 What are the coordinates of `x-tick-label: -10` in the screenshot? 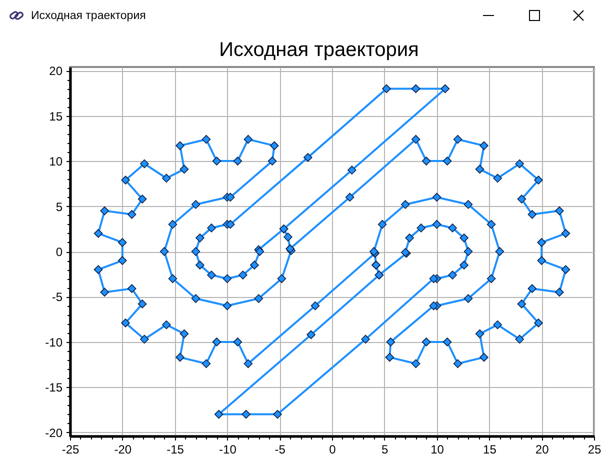 It's located at (228, 449).